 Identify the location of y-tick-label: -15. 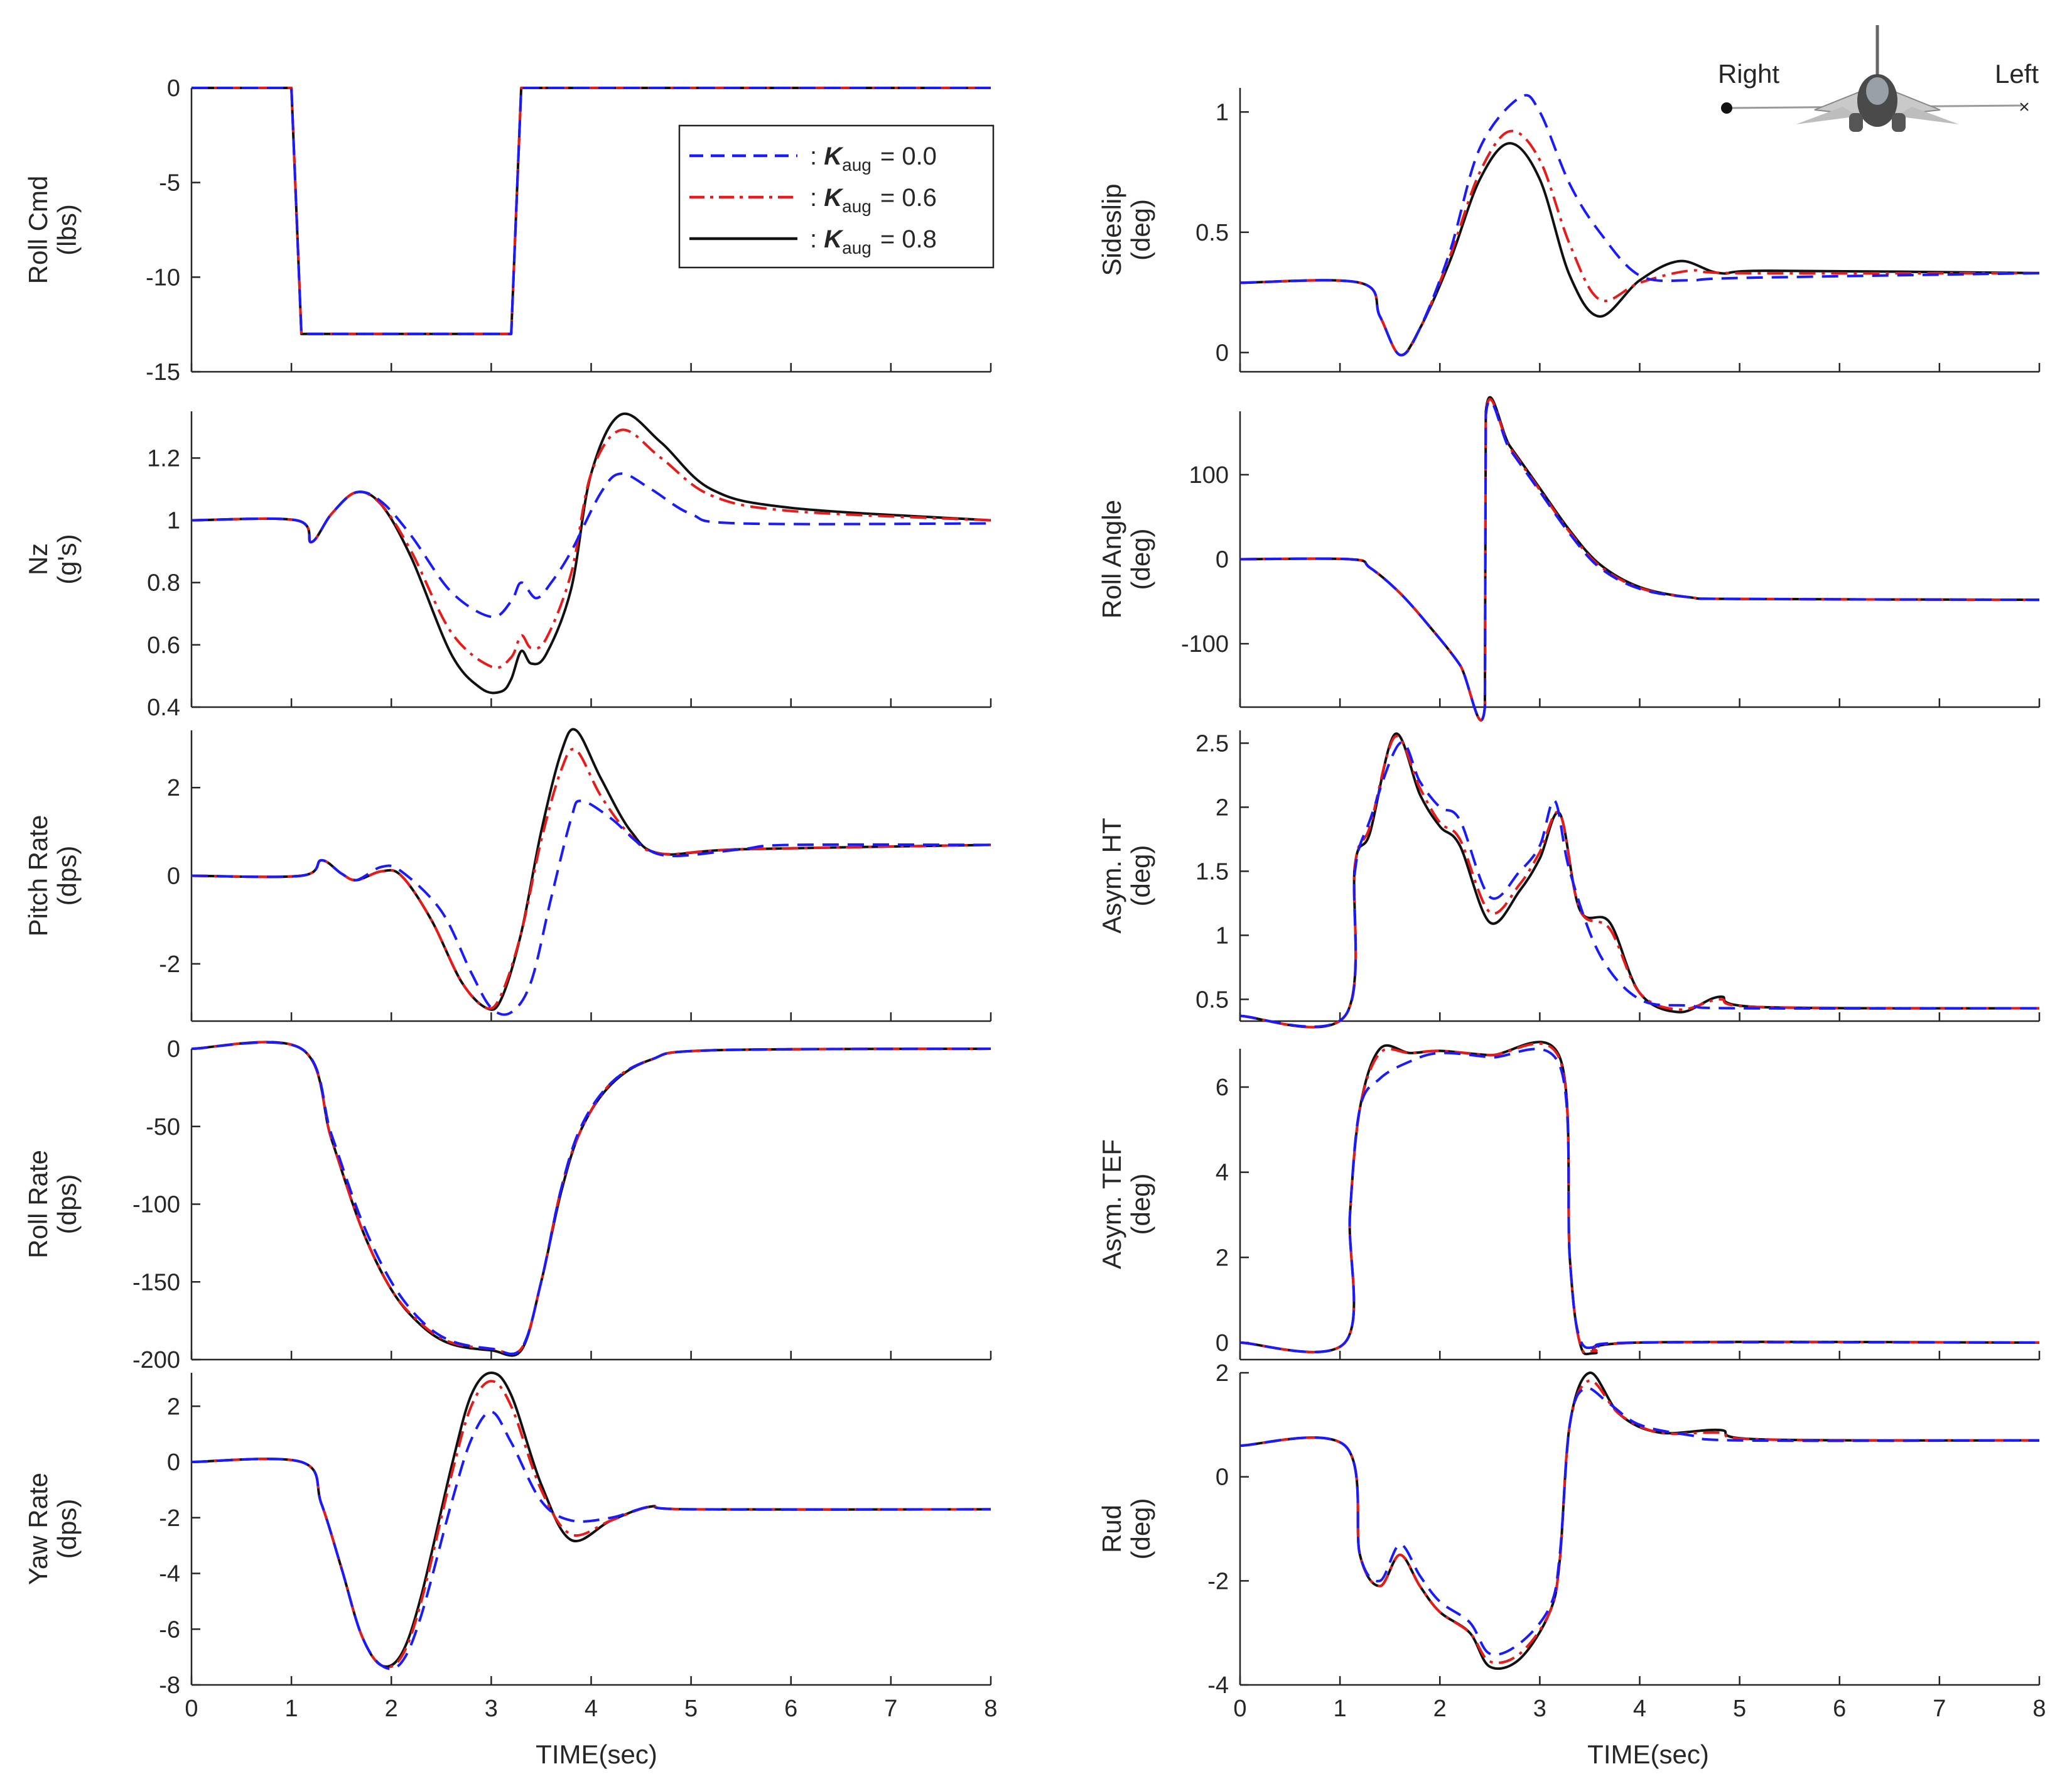
(163, 372).